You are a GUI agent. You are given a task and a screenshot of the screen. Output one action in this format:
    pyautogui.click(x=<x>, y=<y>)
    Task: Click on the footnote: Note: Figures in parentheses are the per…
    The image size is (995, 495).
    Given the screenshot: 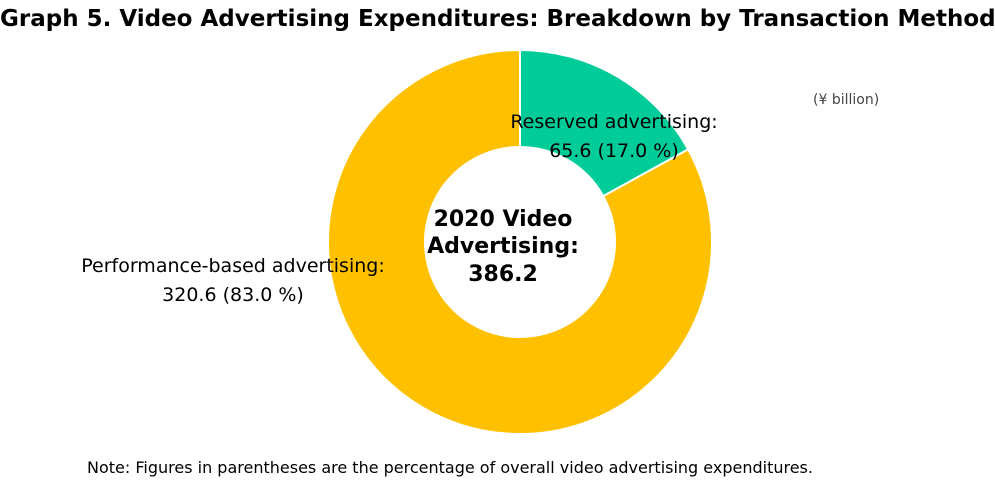 What is the action you would take?
    pyautogui.click(x=450, y=467)
    